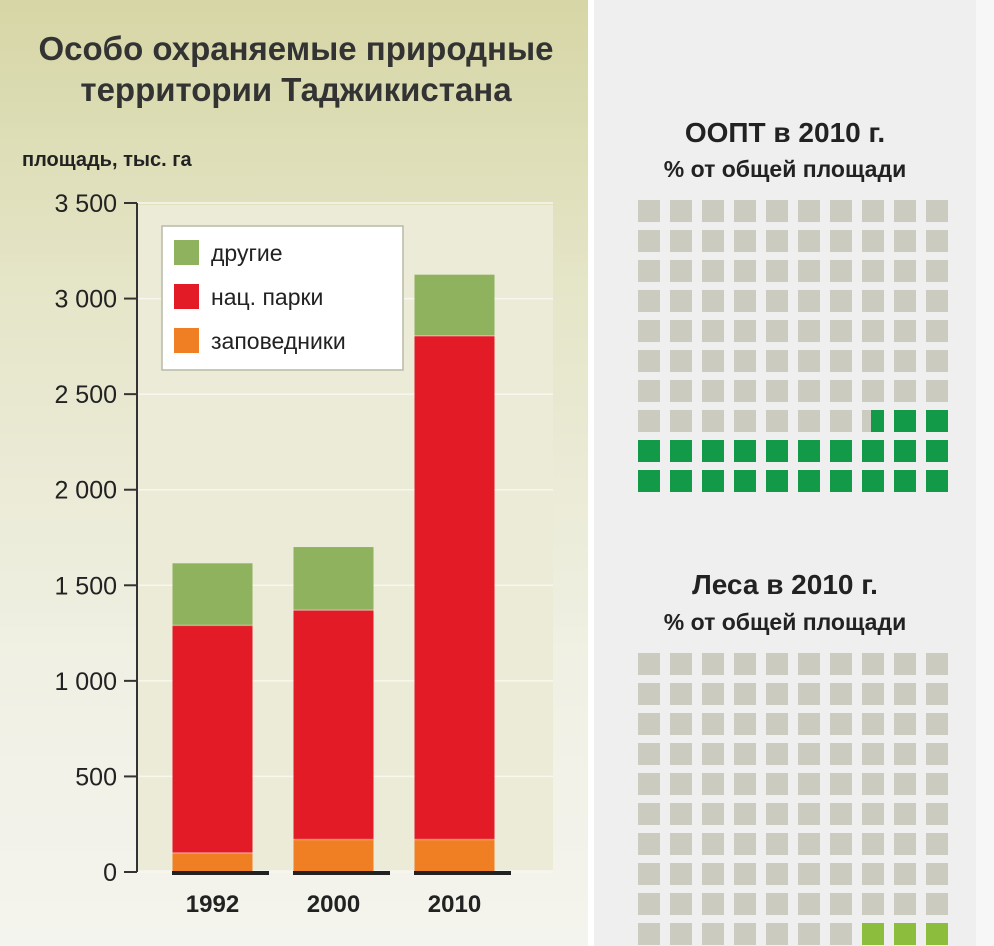  What do you see at coordinates (267, 297) in the screenshot?
I see `legend-label-national-parks: нац. парки` at bounding box center [267, 297].